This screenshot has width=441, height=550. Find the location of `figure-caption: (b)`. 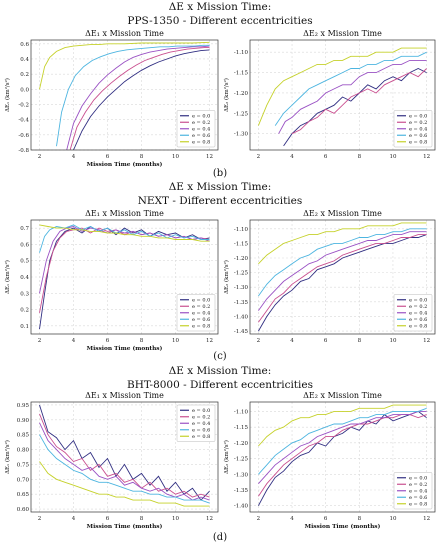

figure-caption: (b) is located at coordinates (220, 173).